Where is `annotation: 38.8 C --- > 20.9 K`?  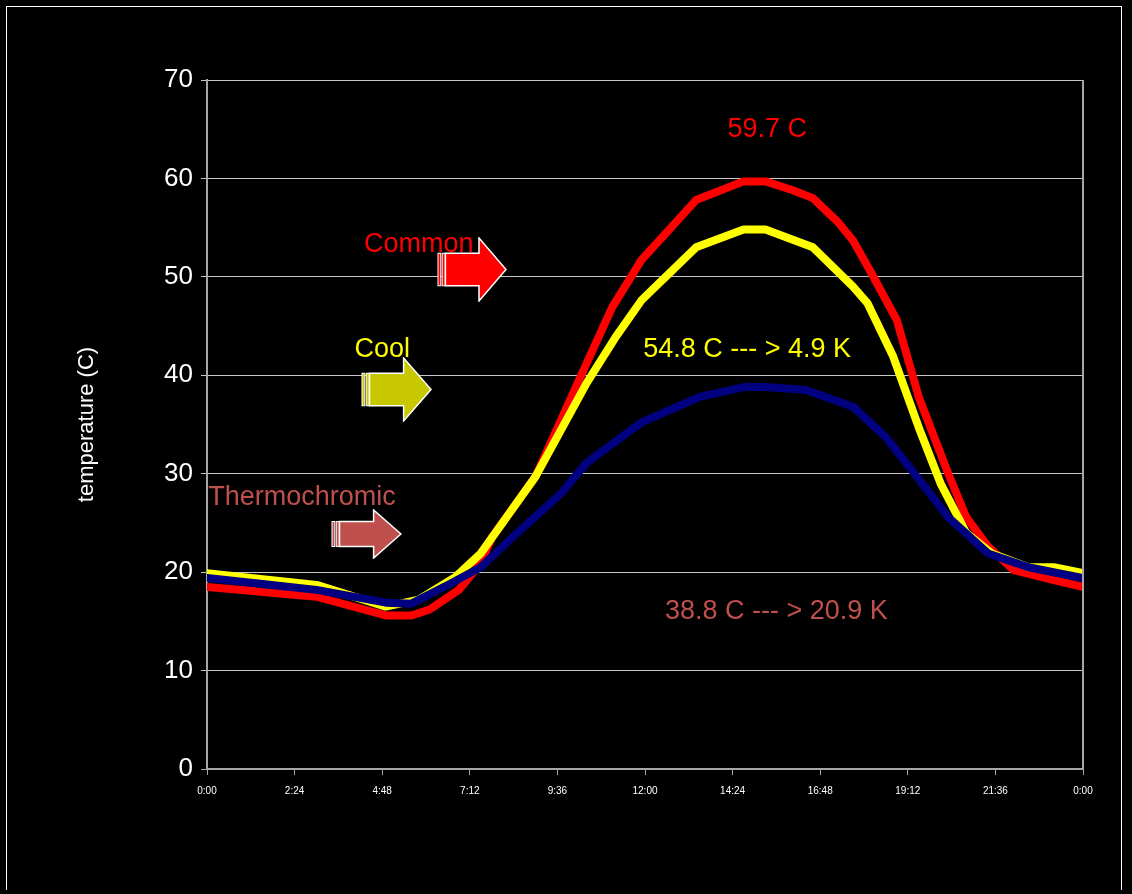
annotation: 38.8 C --- > 20.9 K is located at coordinates (776, 609).